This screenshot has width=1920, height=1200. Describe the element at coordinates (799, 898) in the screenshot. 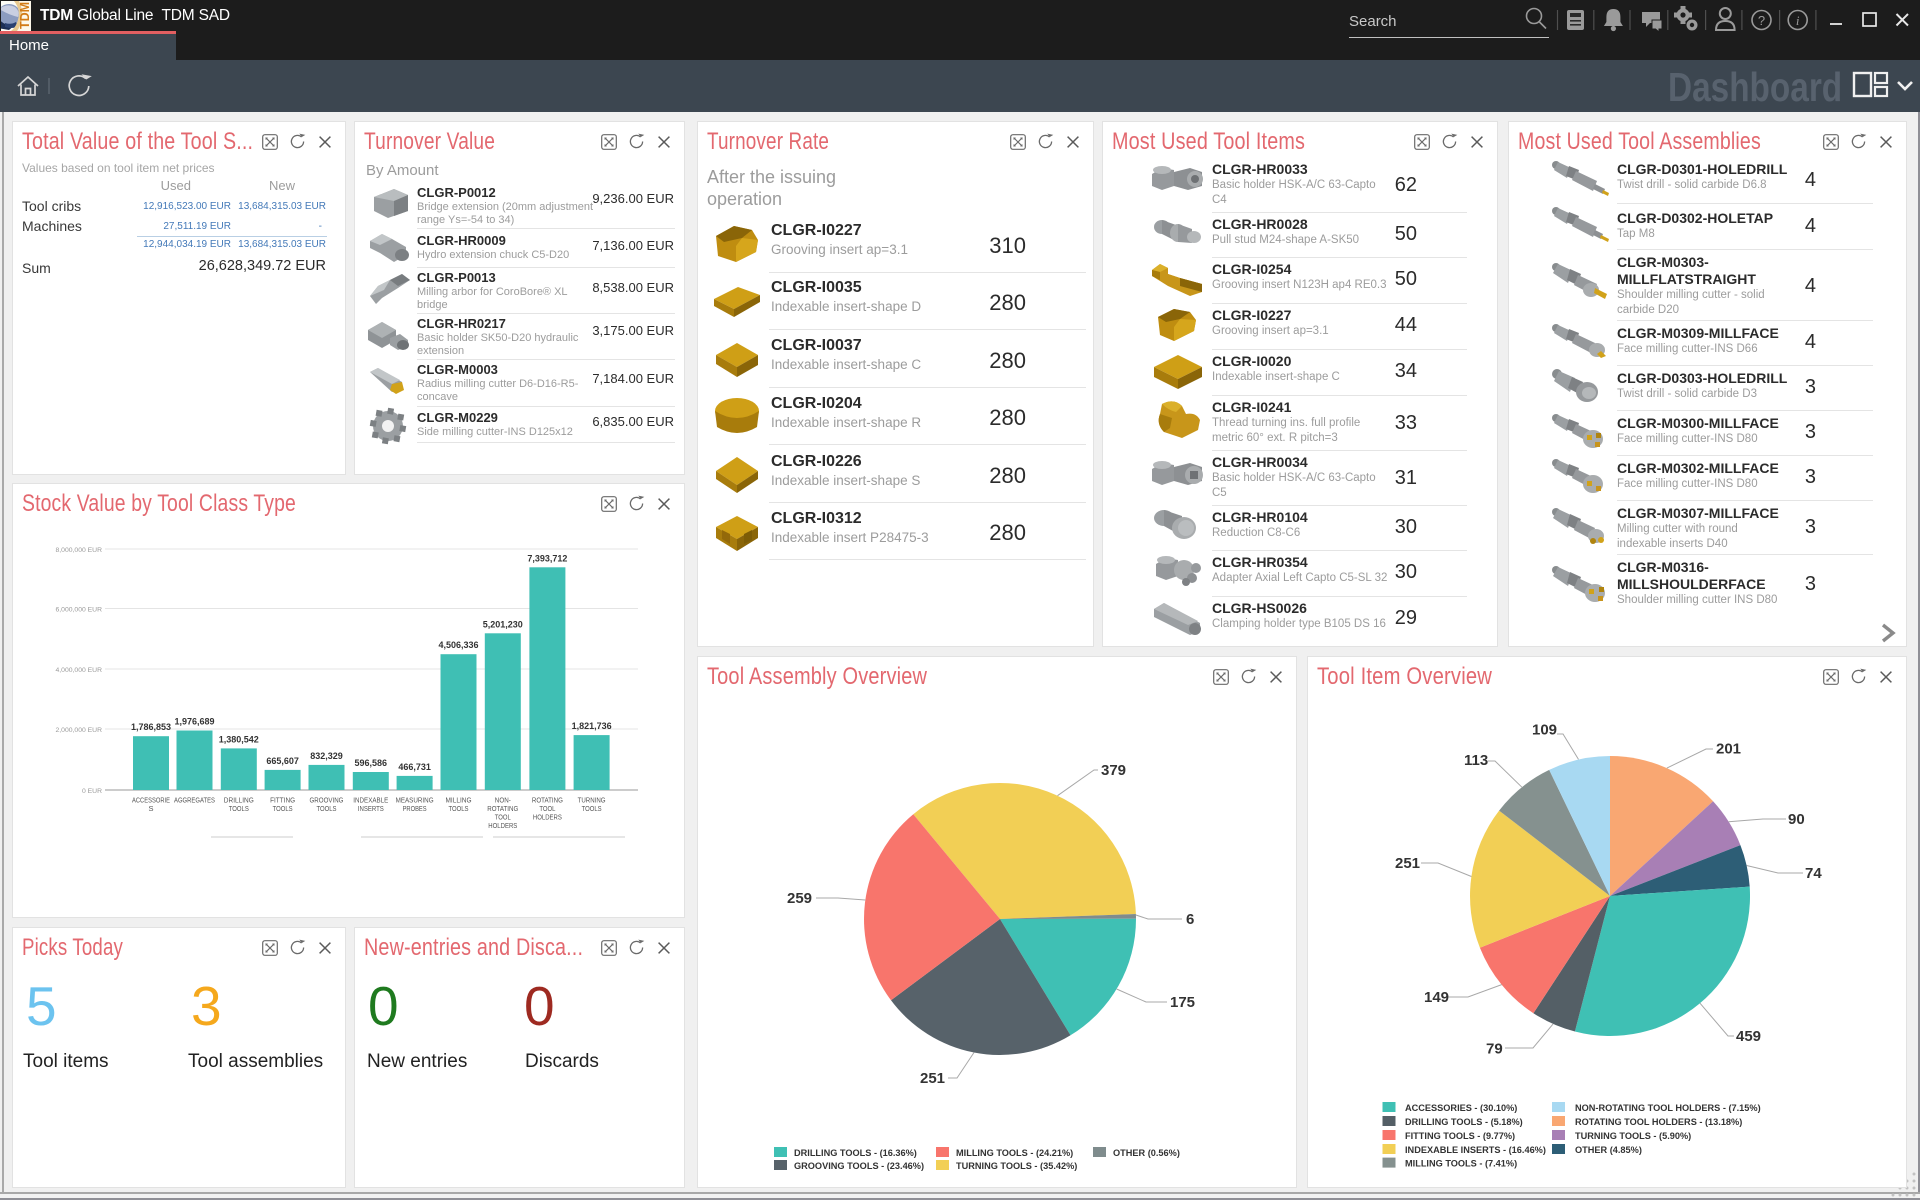

I see `svg-text: 259` at that location.